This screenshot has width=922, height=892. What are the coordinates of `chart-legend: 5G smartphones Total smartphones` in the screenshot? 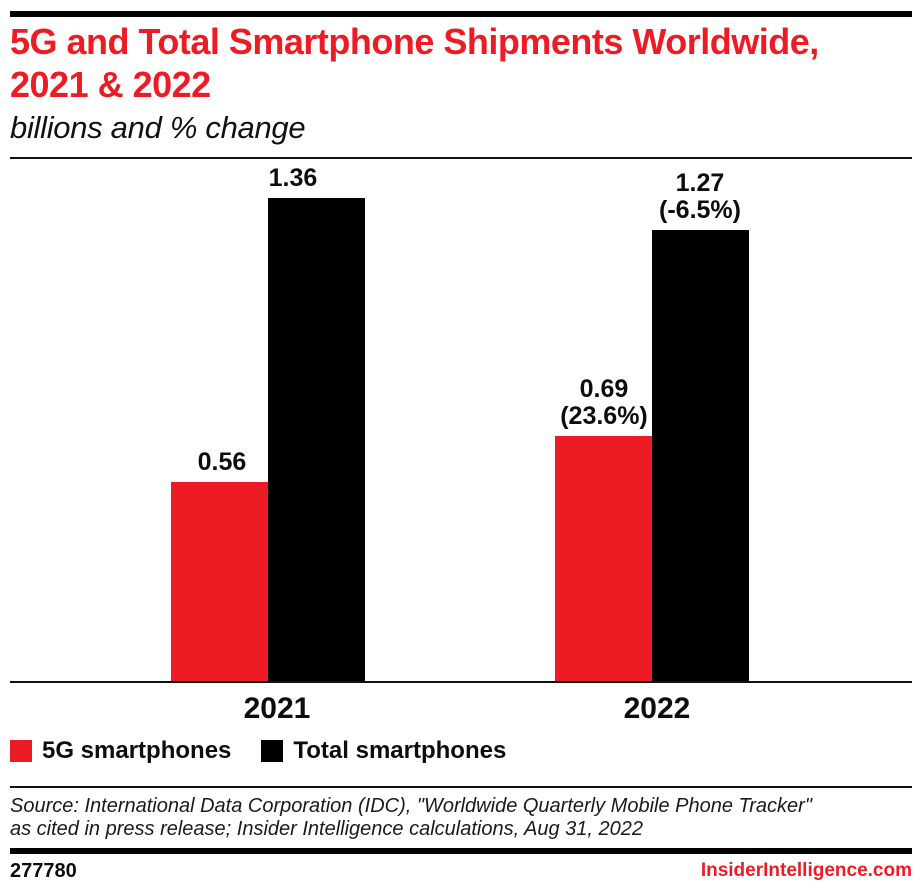 It's located at (258, 751).